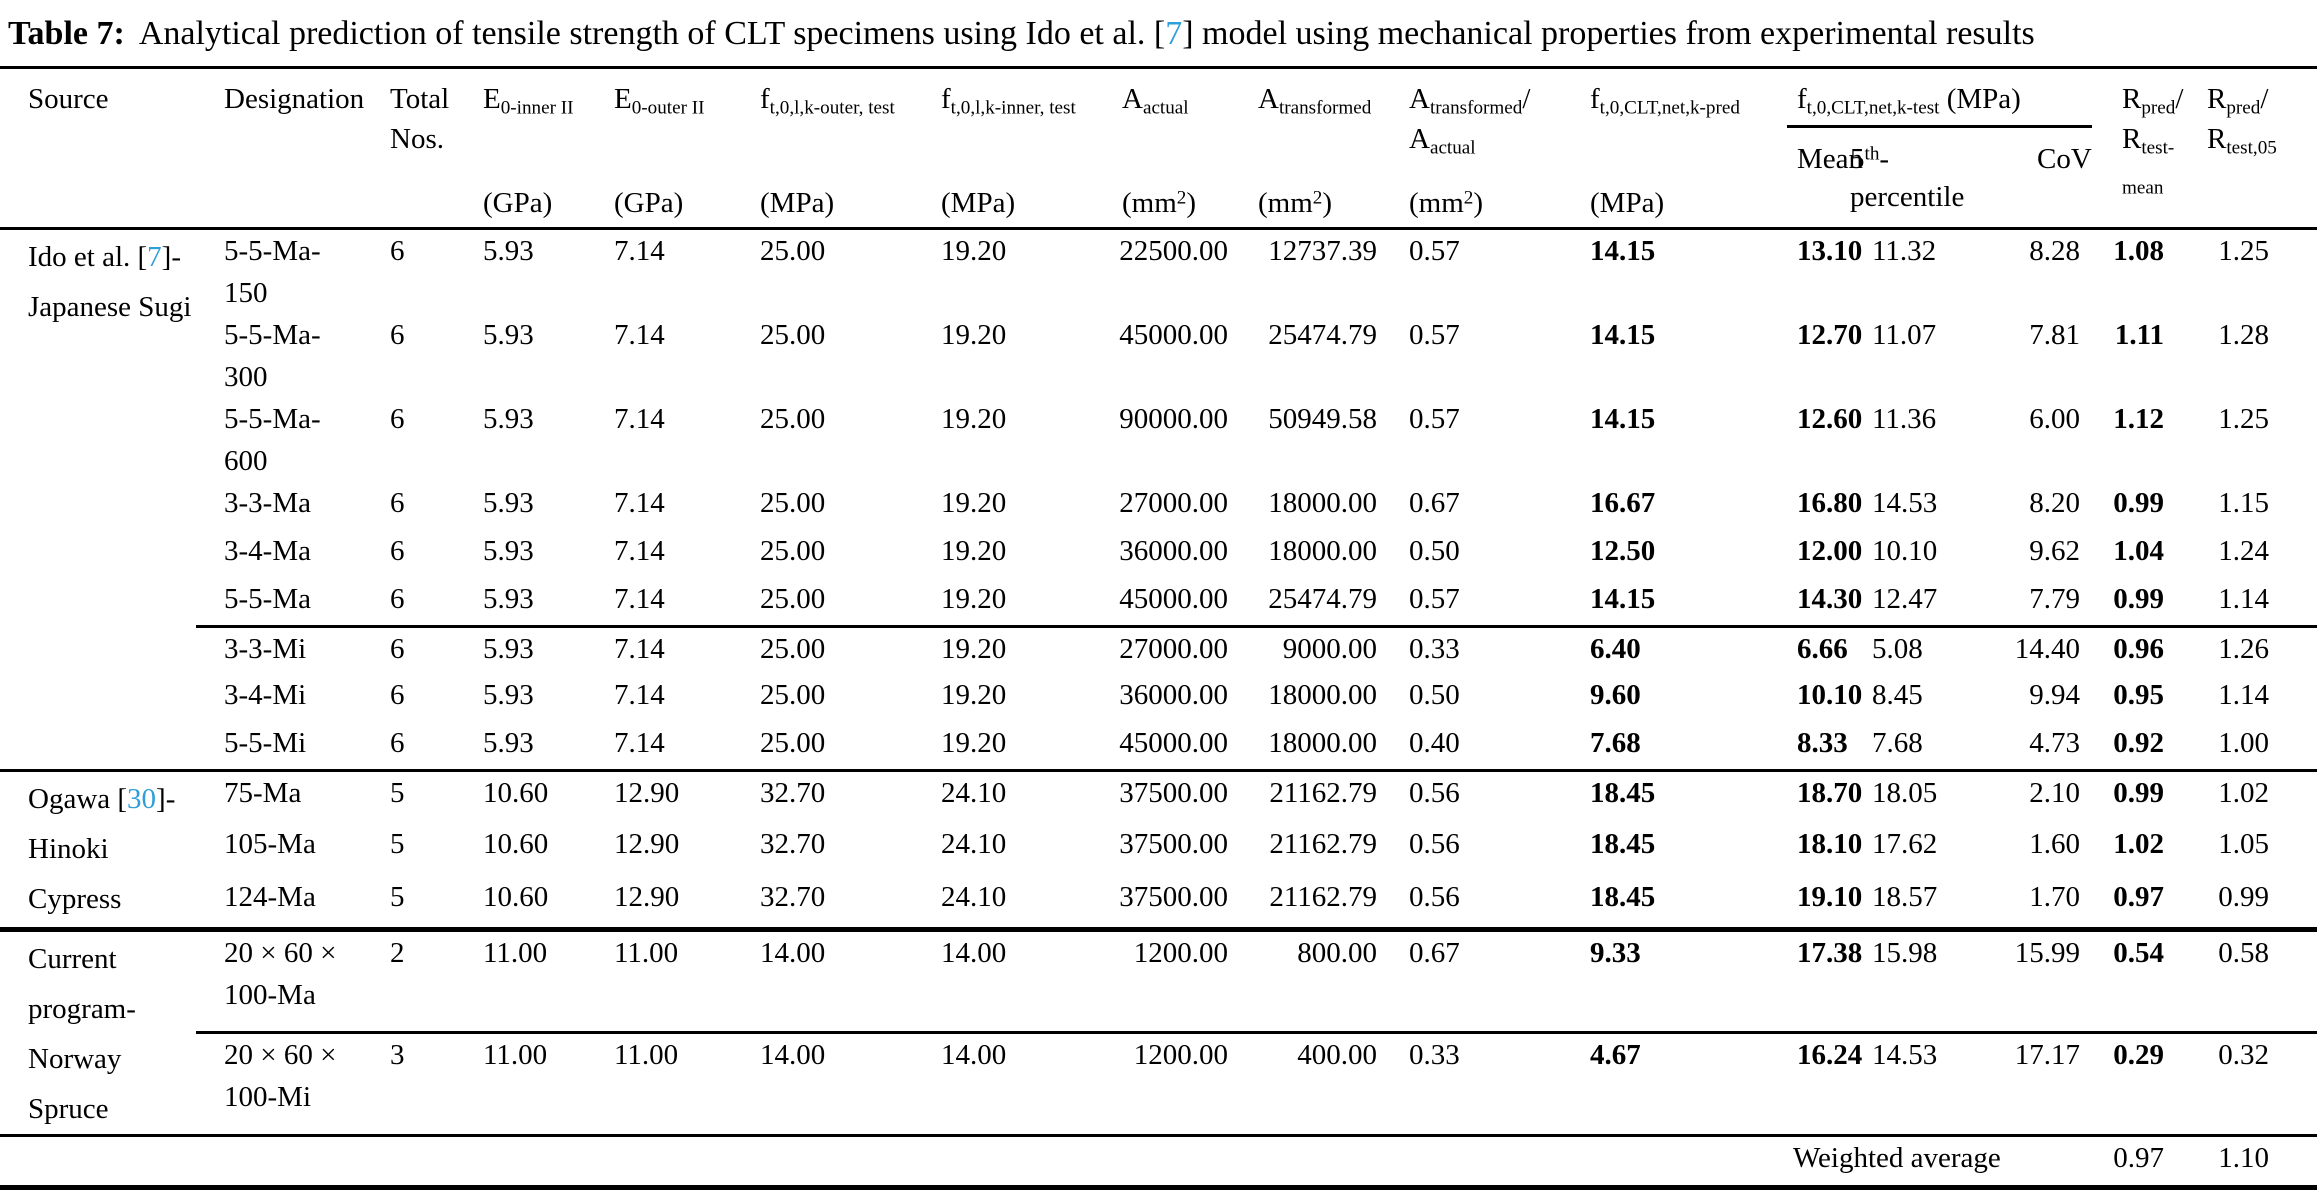 The width and height of the screenshot is (2317, 1190). I want to click on cell-designation: 124-Ma, so click(270, 897).